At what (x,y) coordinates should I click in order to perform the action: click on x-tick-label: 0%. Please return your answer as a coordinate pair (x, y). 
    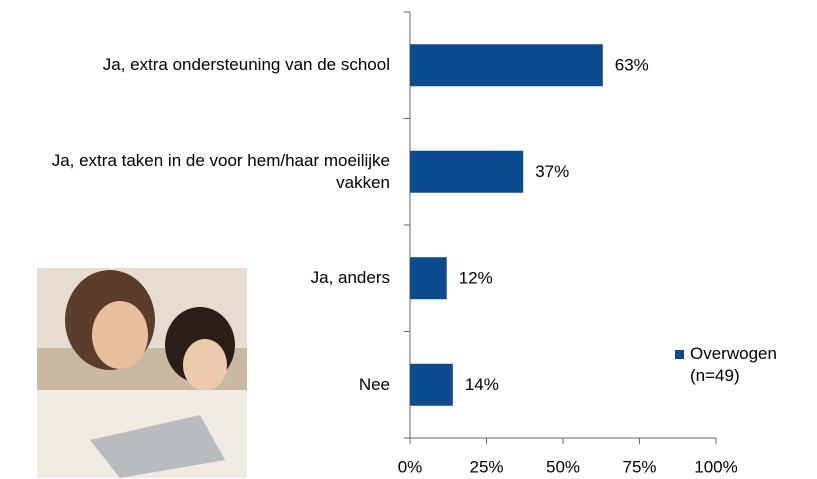
    Looking at the image, I should click on (410, 466).